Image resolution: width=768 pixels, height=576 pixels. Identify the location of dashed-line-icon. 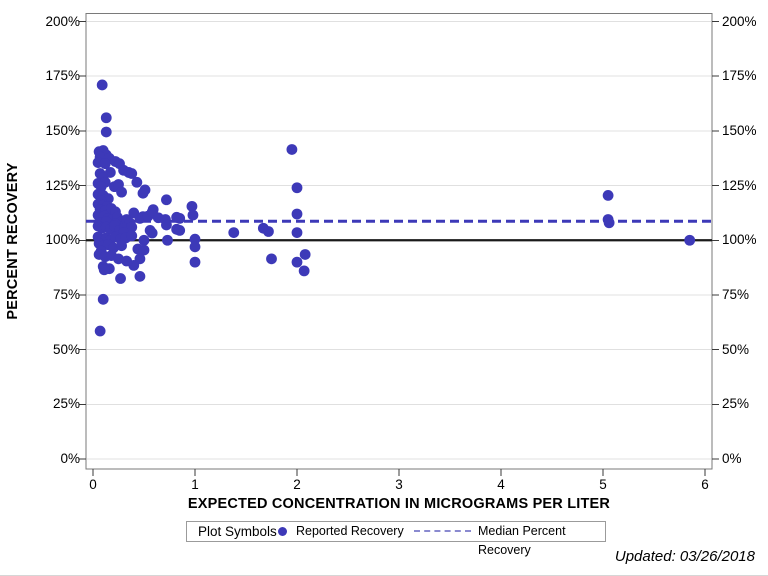
(442, 531).